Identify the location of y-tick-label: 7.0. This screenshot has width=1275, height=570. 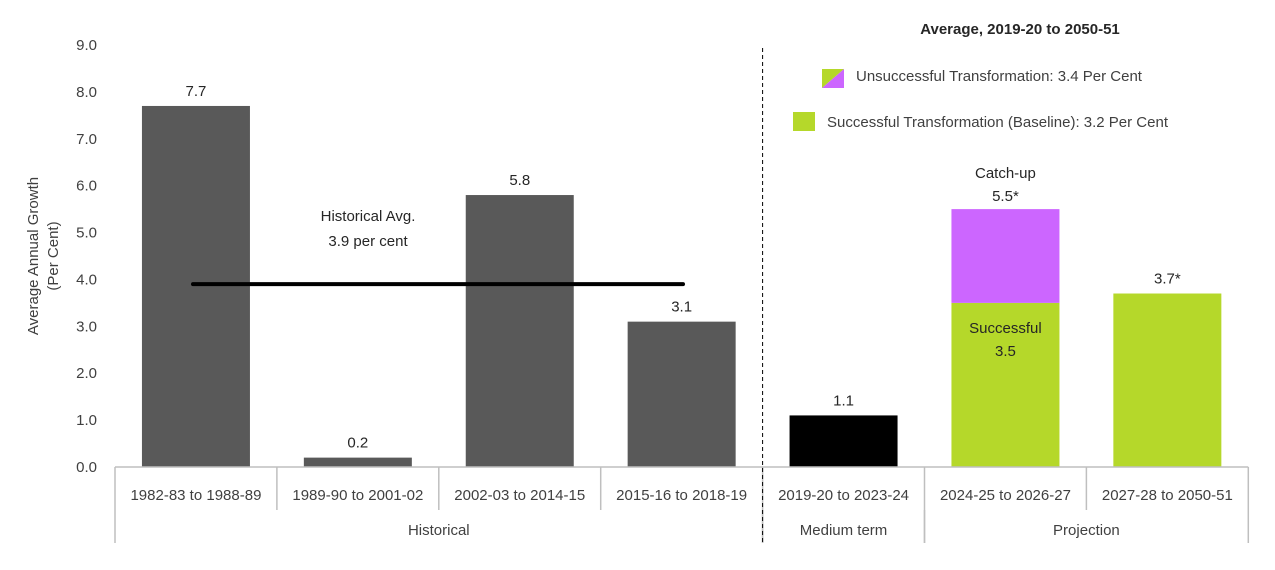
(86, 139).